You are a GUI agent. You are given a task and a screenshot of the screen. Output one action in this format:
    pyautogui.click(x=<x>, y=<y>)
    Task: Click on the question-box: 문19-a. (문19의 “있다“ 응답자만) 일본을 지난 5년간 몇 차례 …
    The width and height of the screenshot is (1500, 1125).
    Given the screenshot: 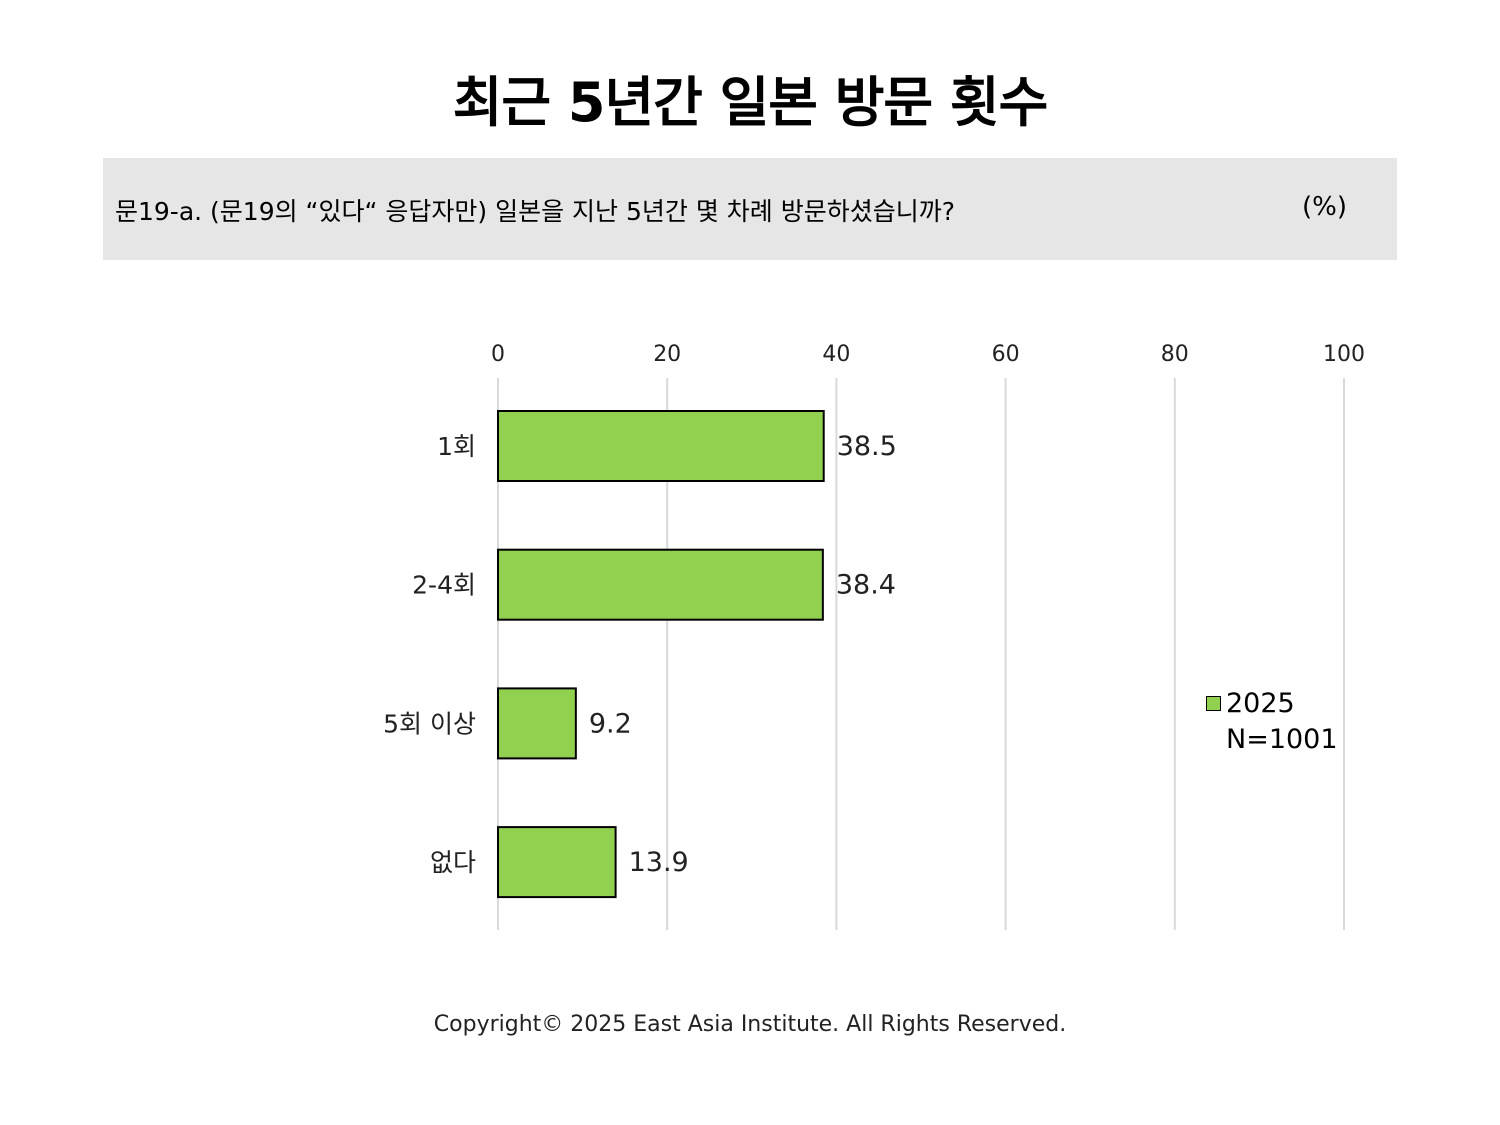 What is the action you would take?
    pyautogui.click(x=750, y=209)
    